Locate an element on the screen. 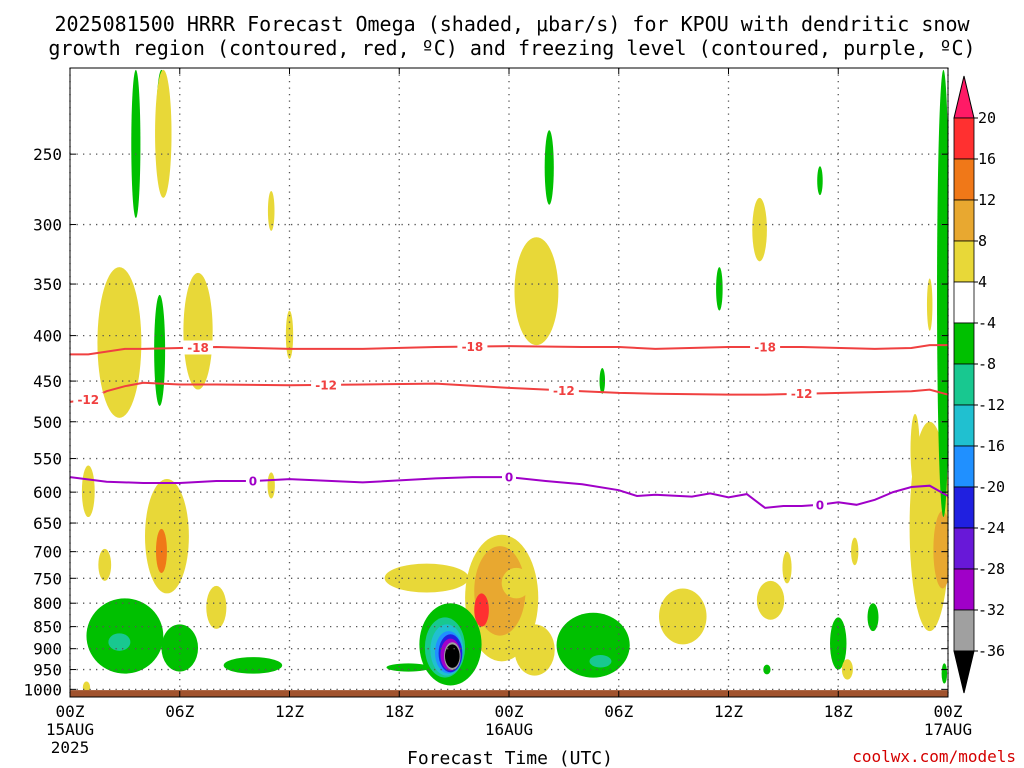 The width and height of the screenshot is (1024, 768). contour--12 is located at coordinates (509, 392).